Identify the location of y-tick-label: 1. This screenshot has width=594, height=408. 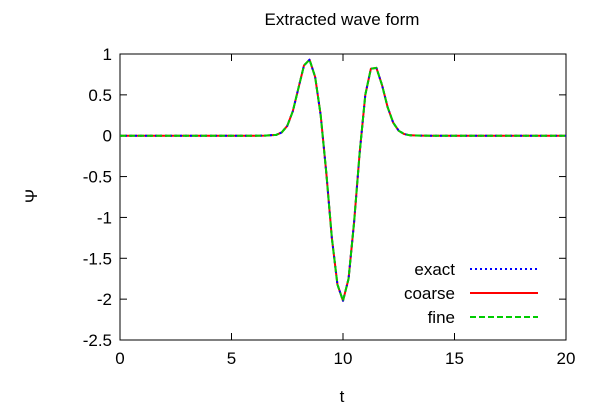
(107, 54).